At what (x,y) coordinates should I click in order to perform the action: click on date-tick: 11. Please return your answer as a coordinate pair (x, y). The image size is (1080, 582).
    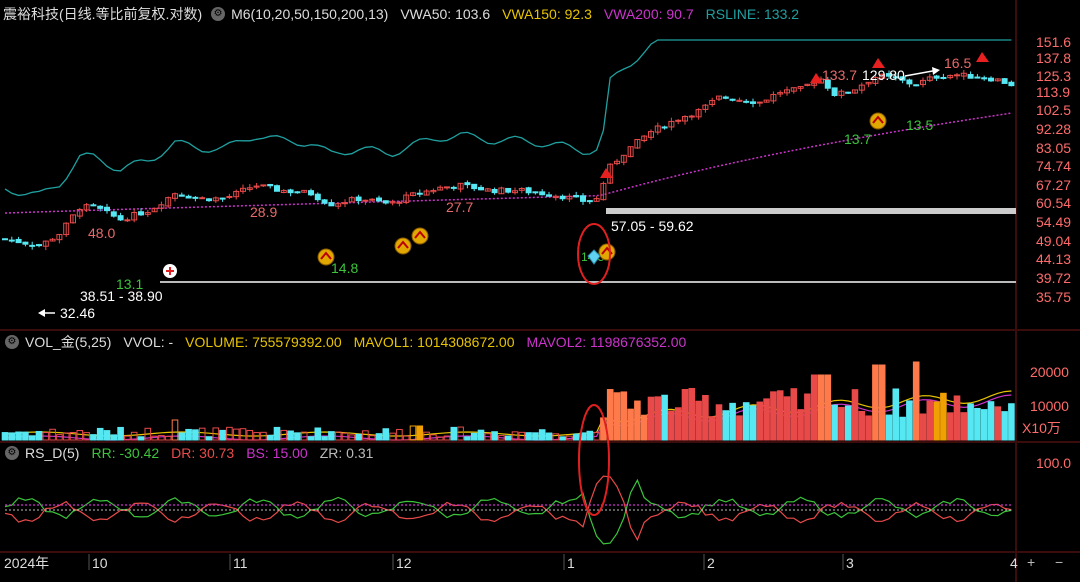
    Looking at the image, I should click on (240, 563).